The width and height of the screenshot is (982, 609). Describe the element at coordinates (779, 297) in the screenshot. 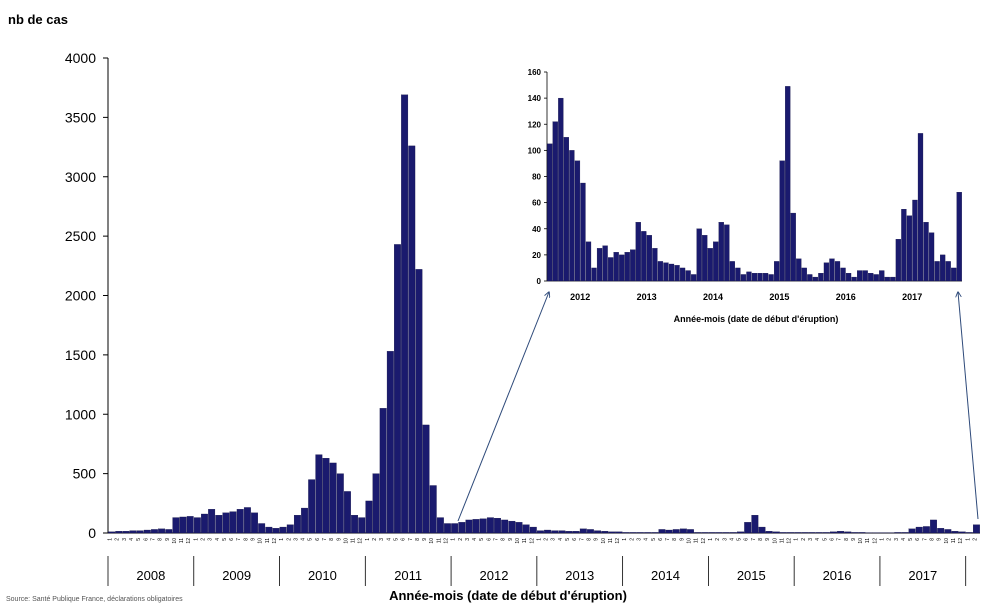

I see `inset-year-label: 2015` at that location.